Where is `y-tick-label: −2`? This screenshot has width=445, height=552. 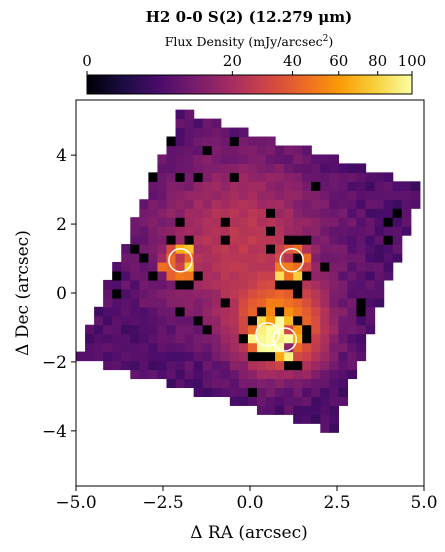
y-tick-label: −2 is located at coordinates (54, 363).